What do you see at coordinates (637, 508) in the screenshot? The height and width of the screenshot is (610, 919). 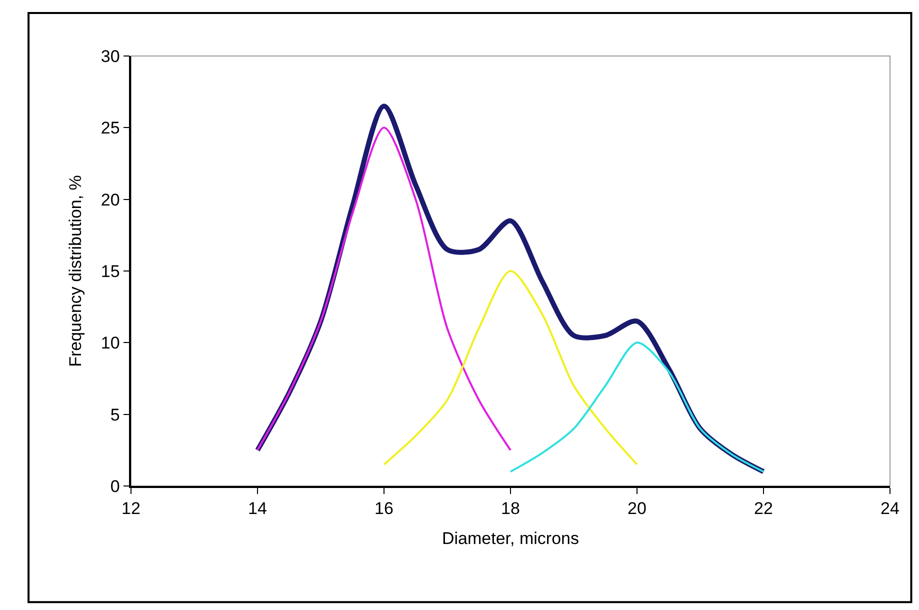 I see `x-tick-label: 20` at bounding box center [637, 508].